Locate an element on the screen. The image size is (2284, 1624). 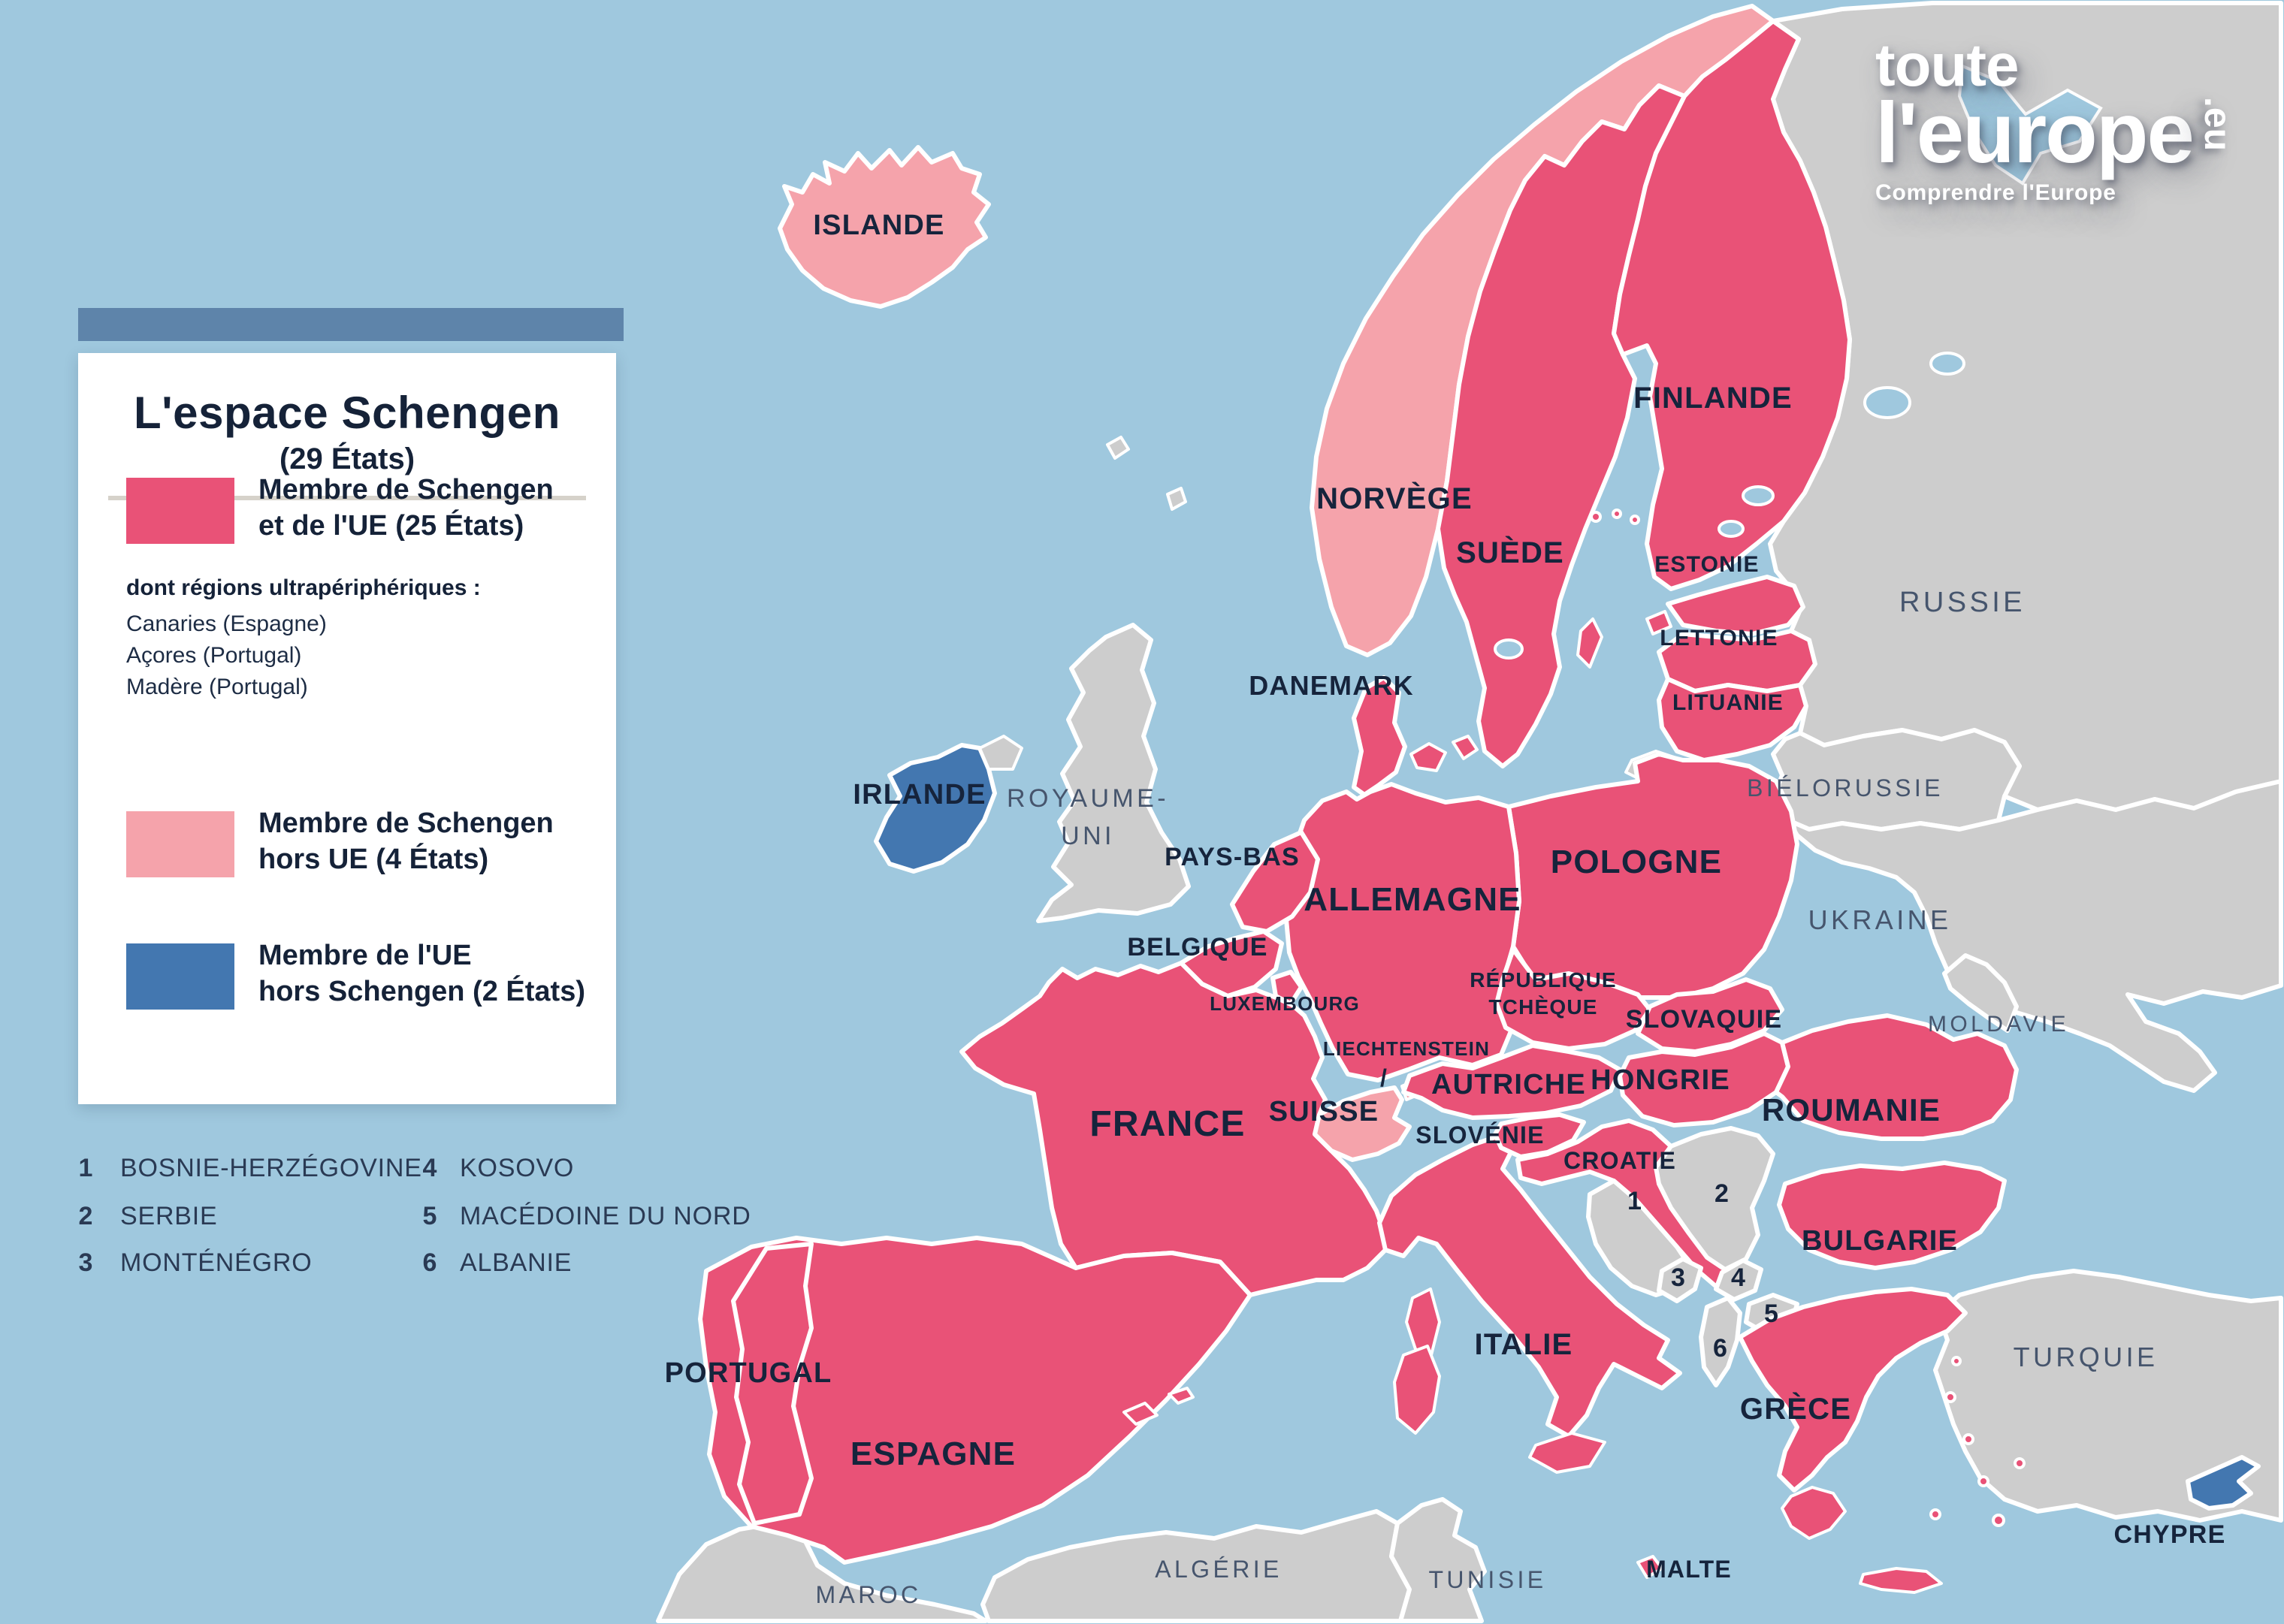
label-slovaquie: SLOVAQUIE is located at coordinates (1704, 1019).